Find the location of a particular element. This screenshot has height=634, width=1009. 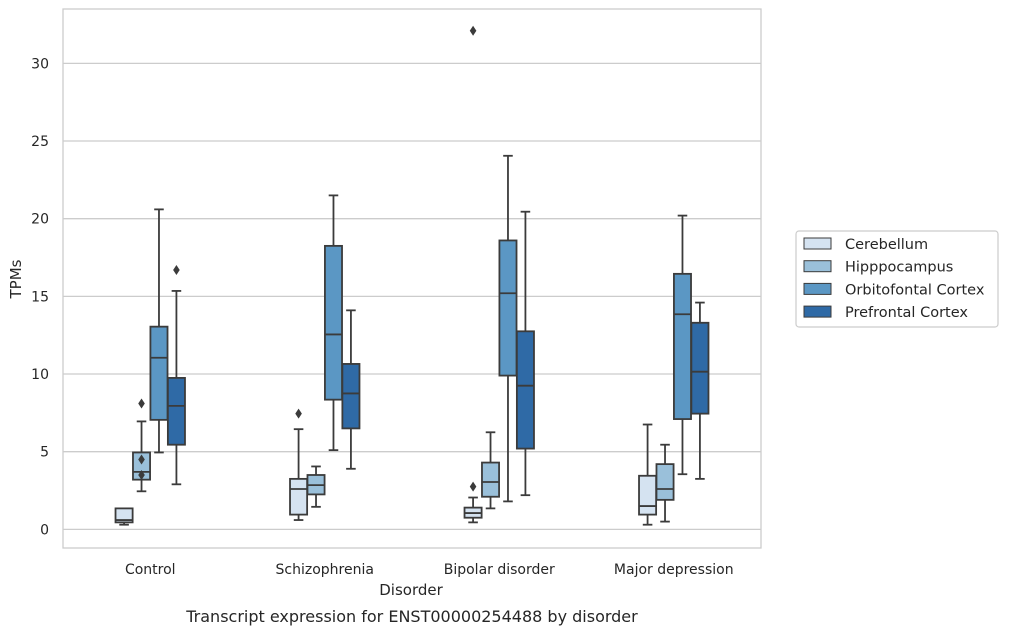

series-hipppocampus is located at coordinates (403, 460).